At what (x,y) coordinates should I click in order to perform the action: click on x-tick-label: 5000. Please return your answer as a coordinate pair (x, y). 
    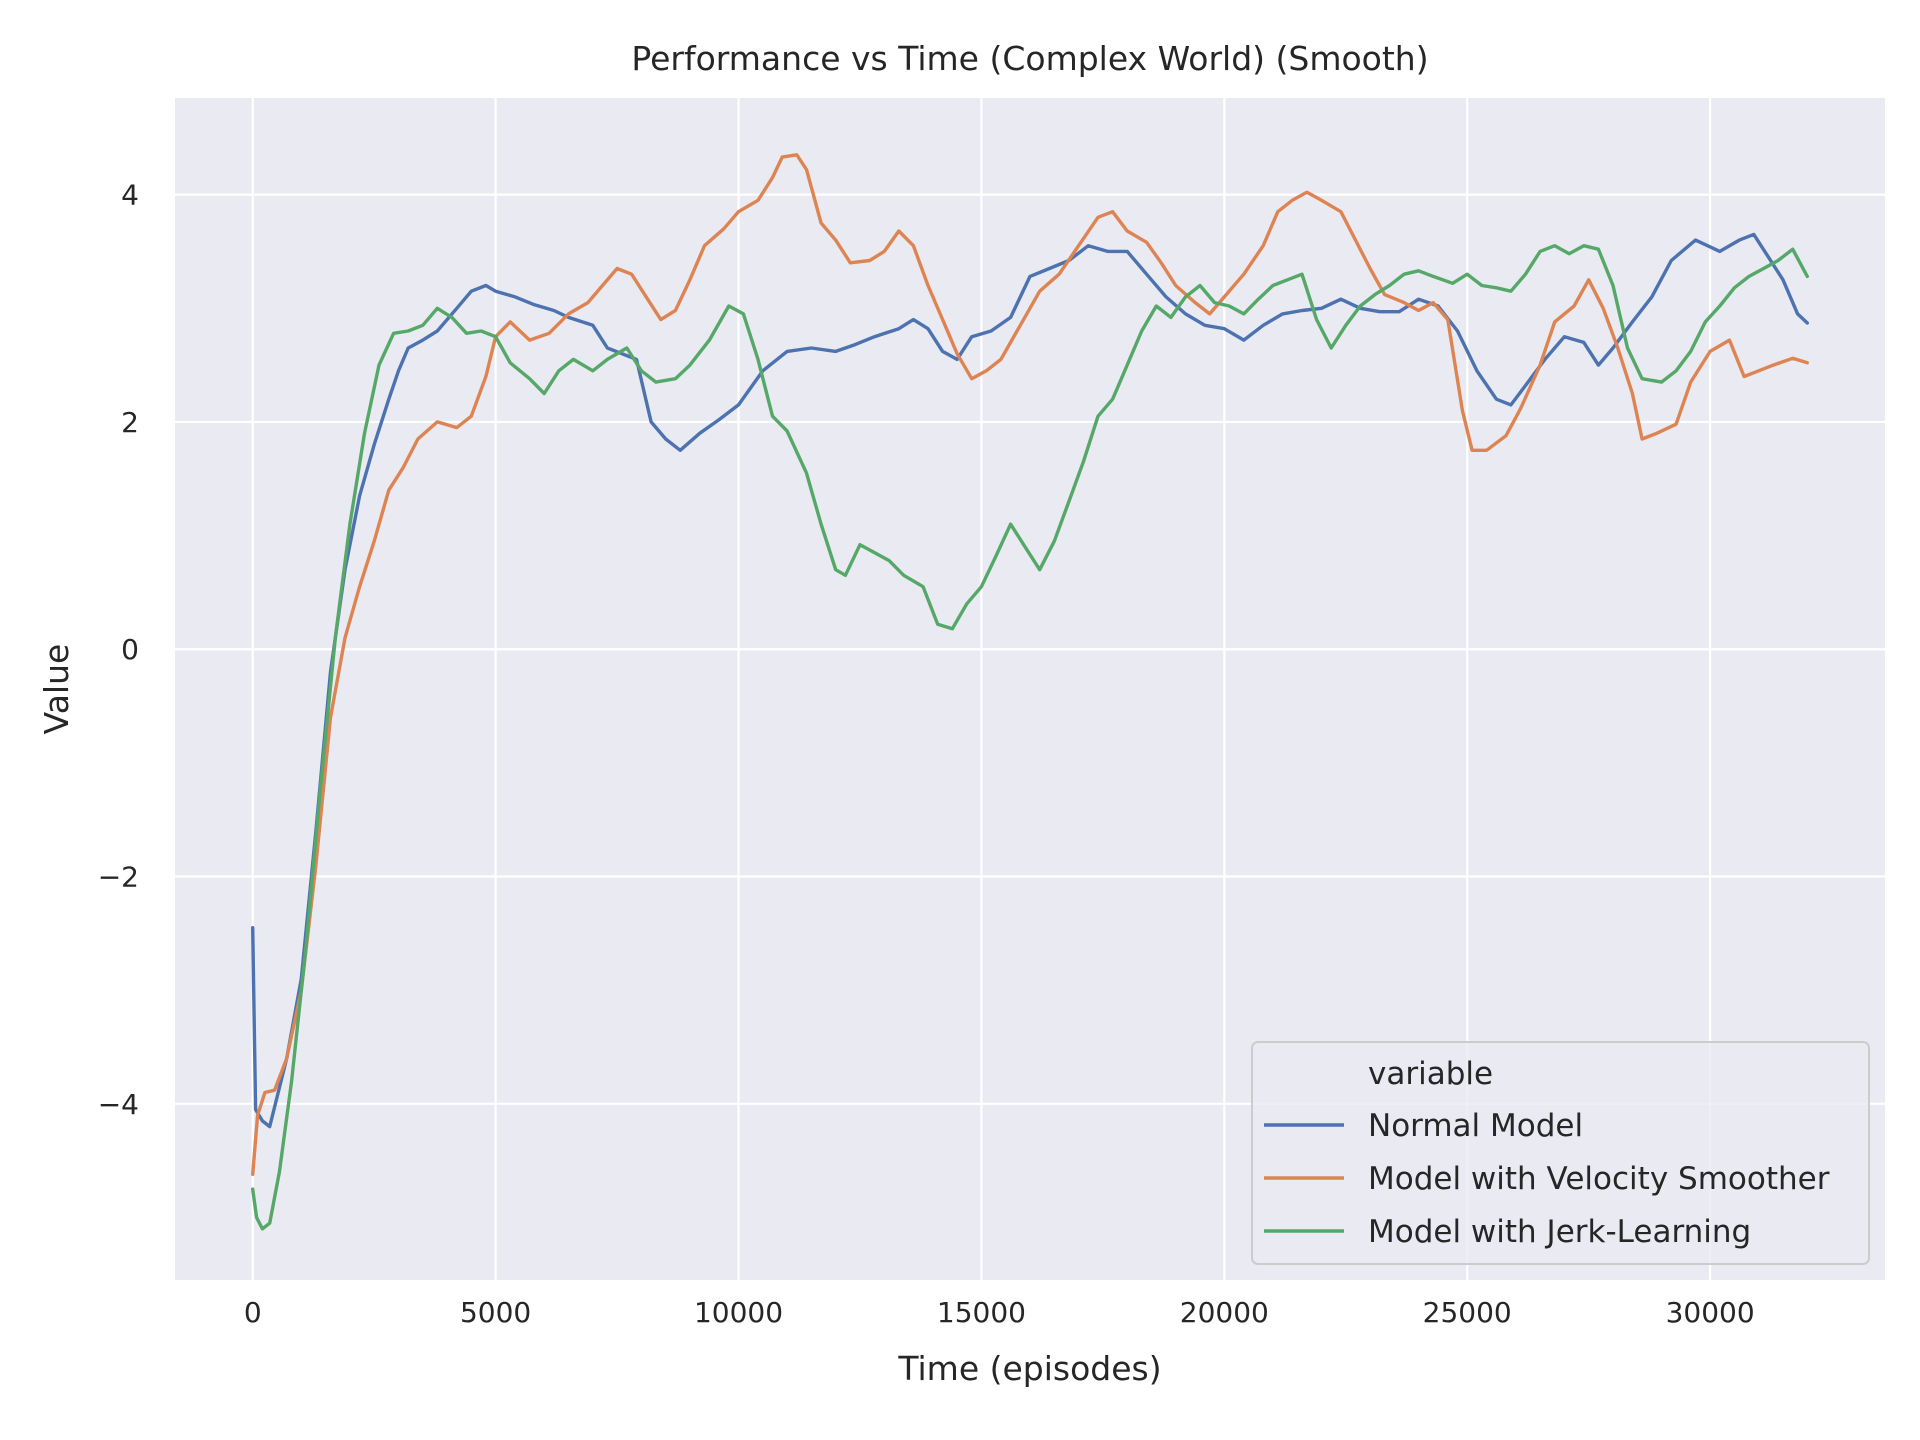
    Looking at the image, I should click on (495, 1312).